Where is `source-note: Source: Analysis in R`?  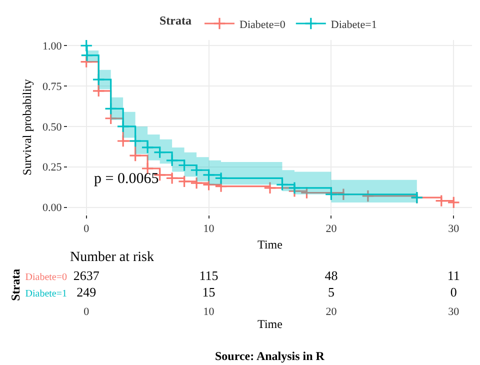
source-note: Source: Analysis in R is located at coordinates (270, 356).